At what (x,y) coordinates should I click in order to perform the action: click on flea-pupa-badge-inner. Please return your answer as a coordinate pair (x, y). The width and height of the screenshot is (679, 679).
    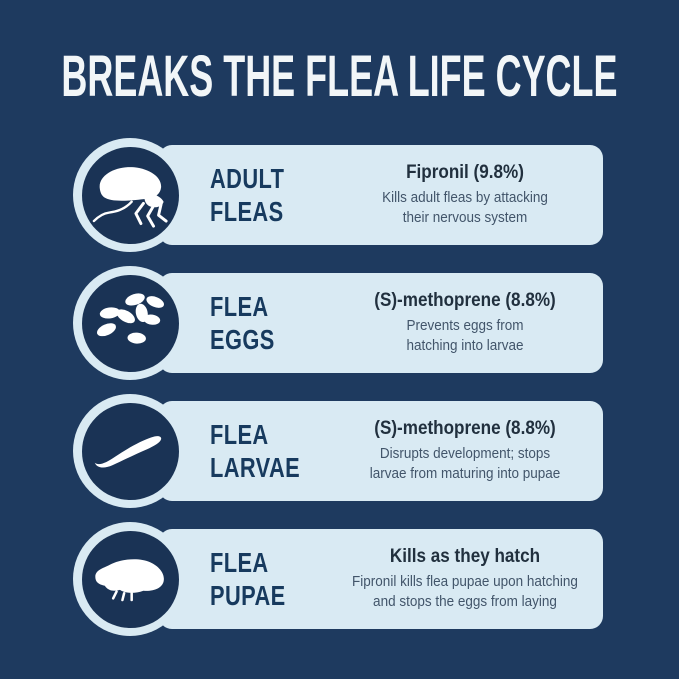
    Looking at the image, I should click on (130, 579).